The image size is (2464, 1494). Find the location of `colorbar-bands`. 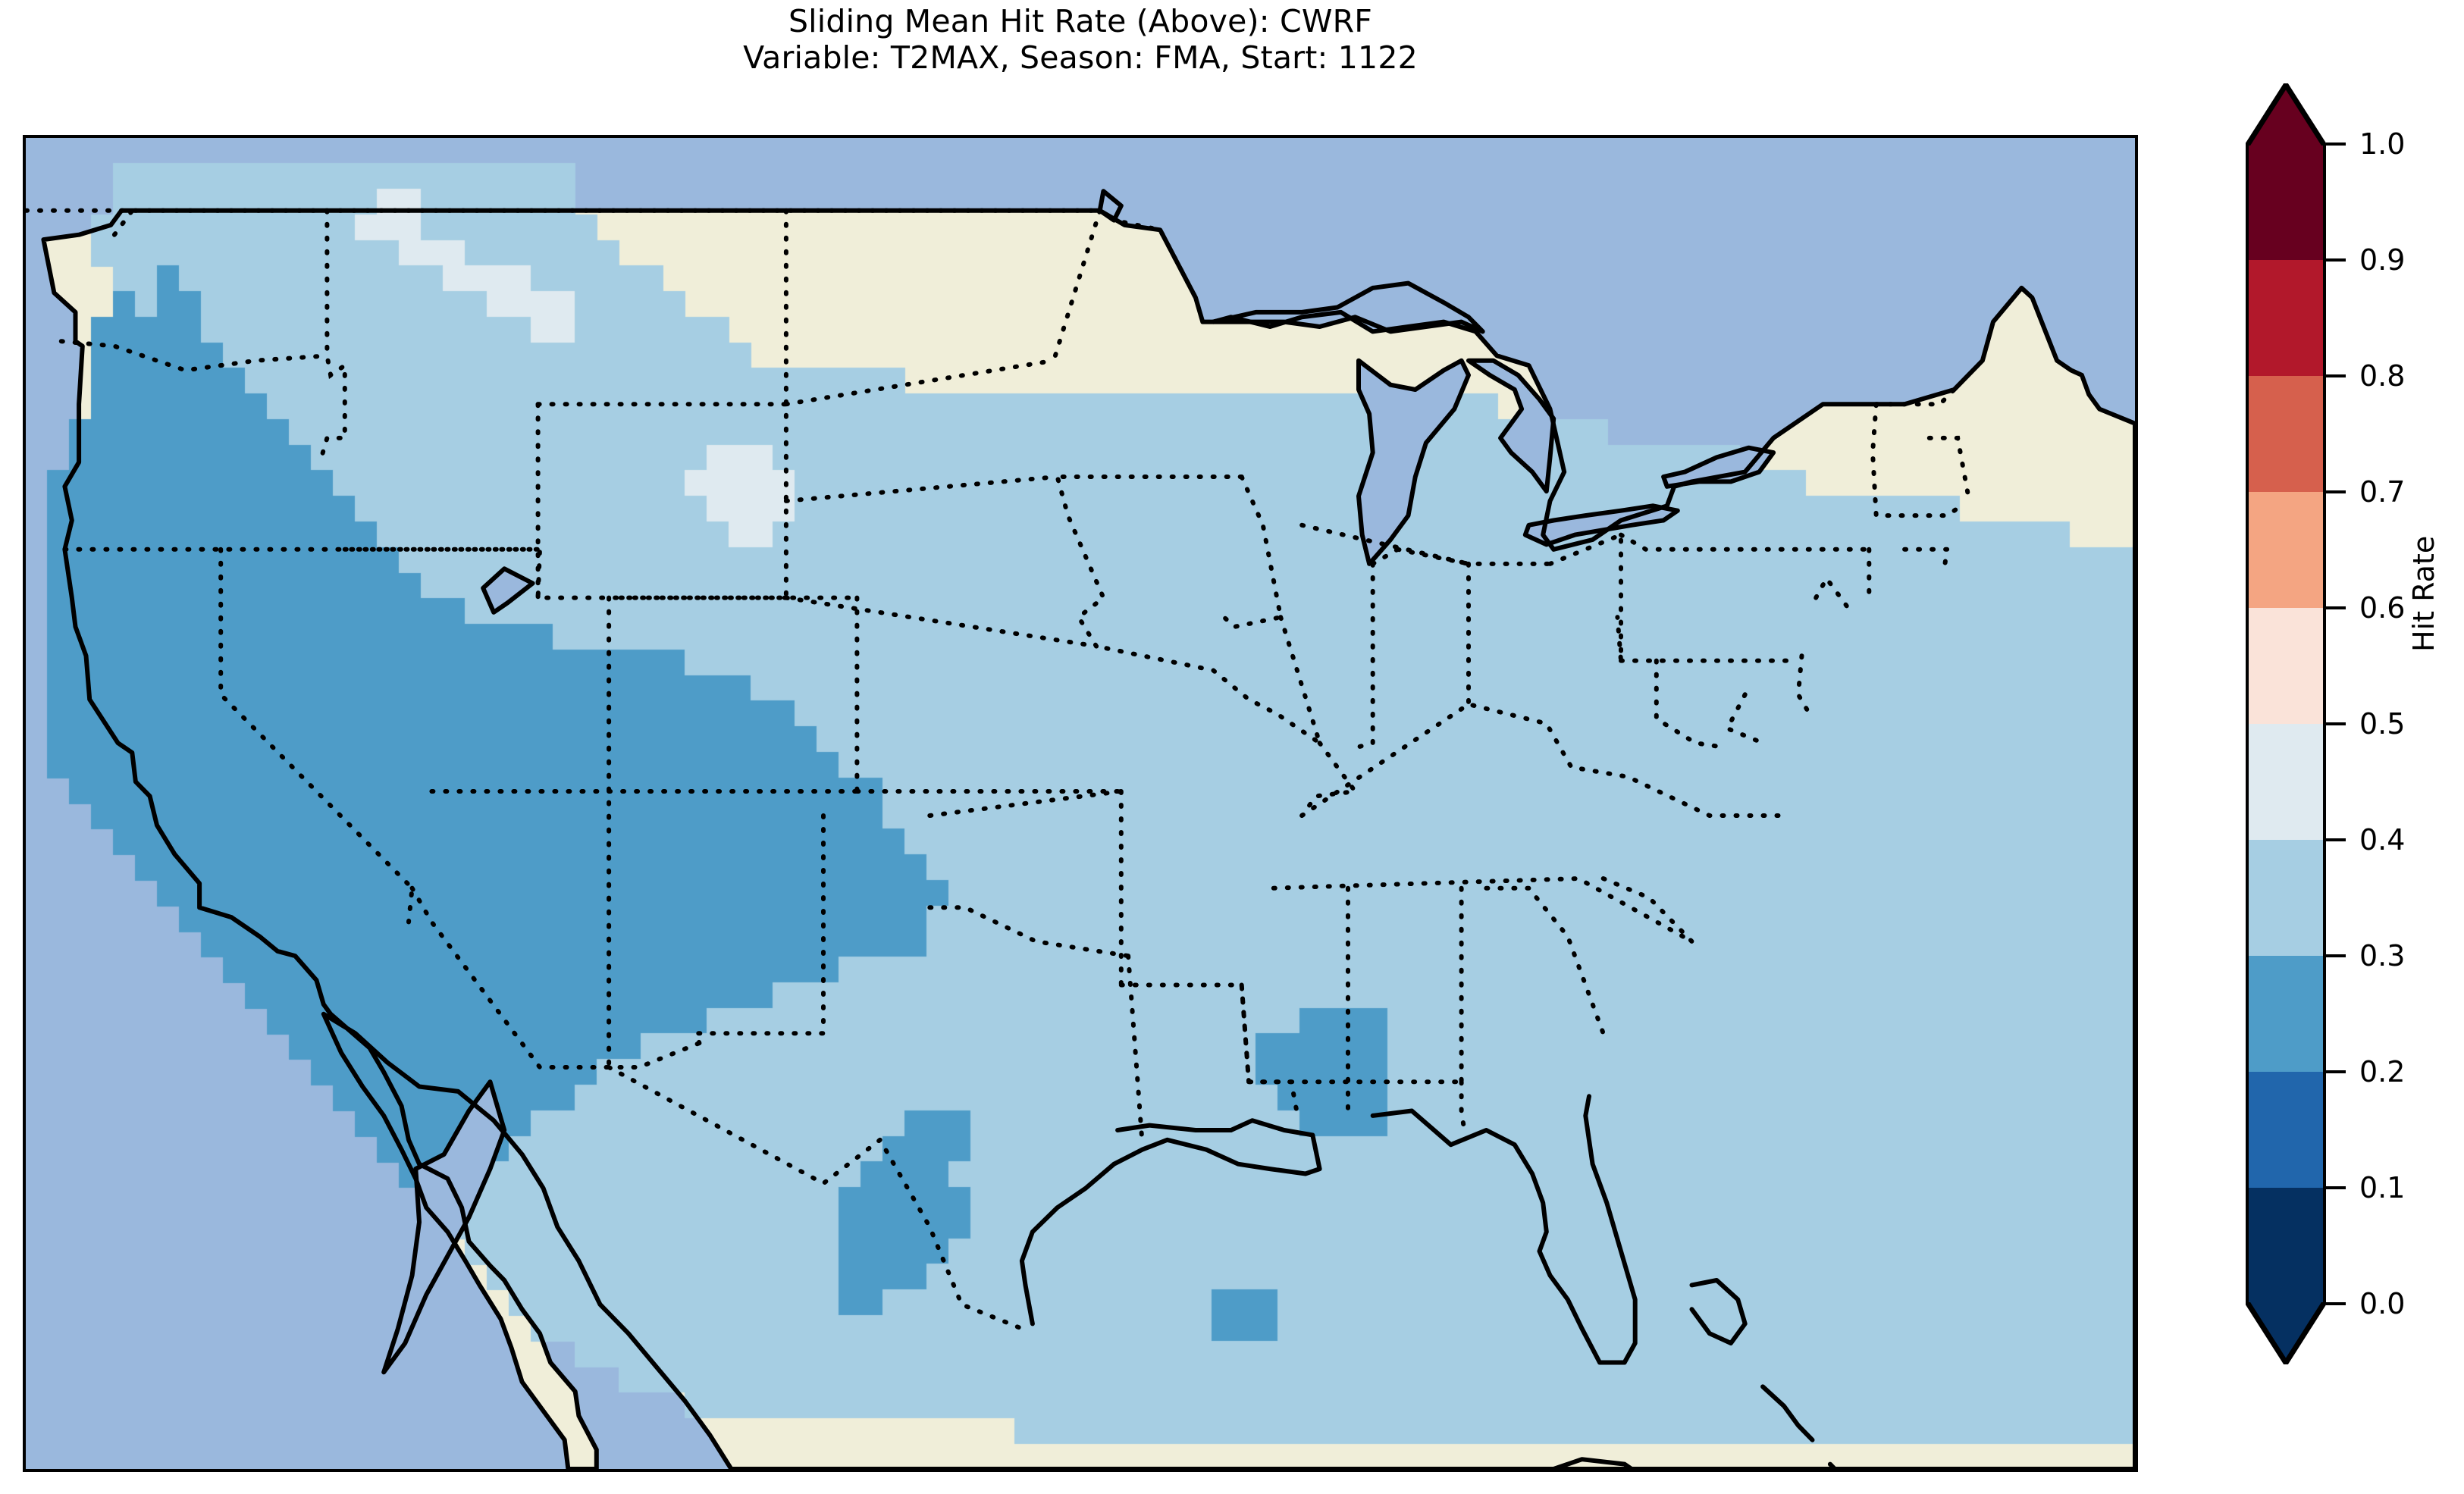

colorbar-bands is located at coordinates (2286, 723).